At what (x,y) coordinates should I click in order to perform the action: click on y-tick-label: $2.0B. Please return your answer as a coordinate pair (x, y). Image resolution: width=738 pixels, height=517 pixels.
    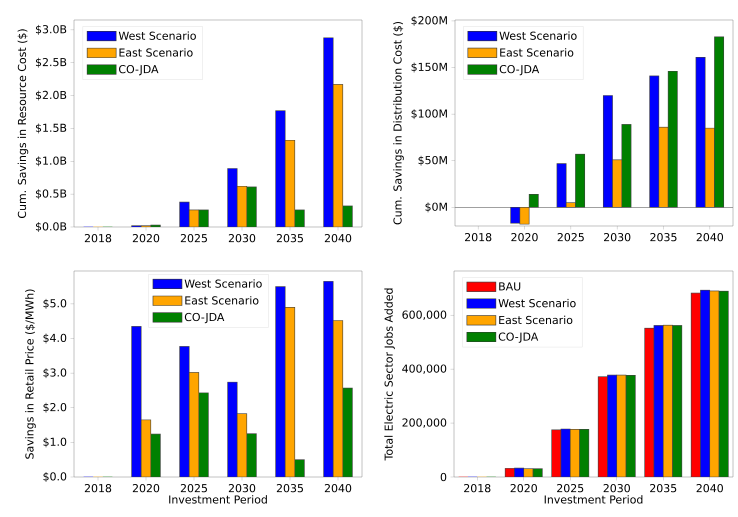
    Looking at the image, I should click on (51, 95).